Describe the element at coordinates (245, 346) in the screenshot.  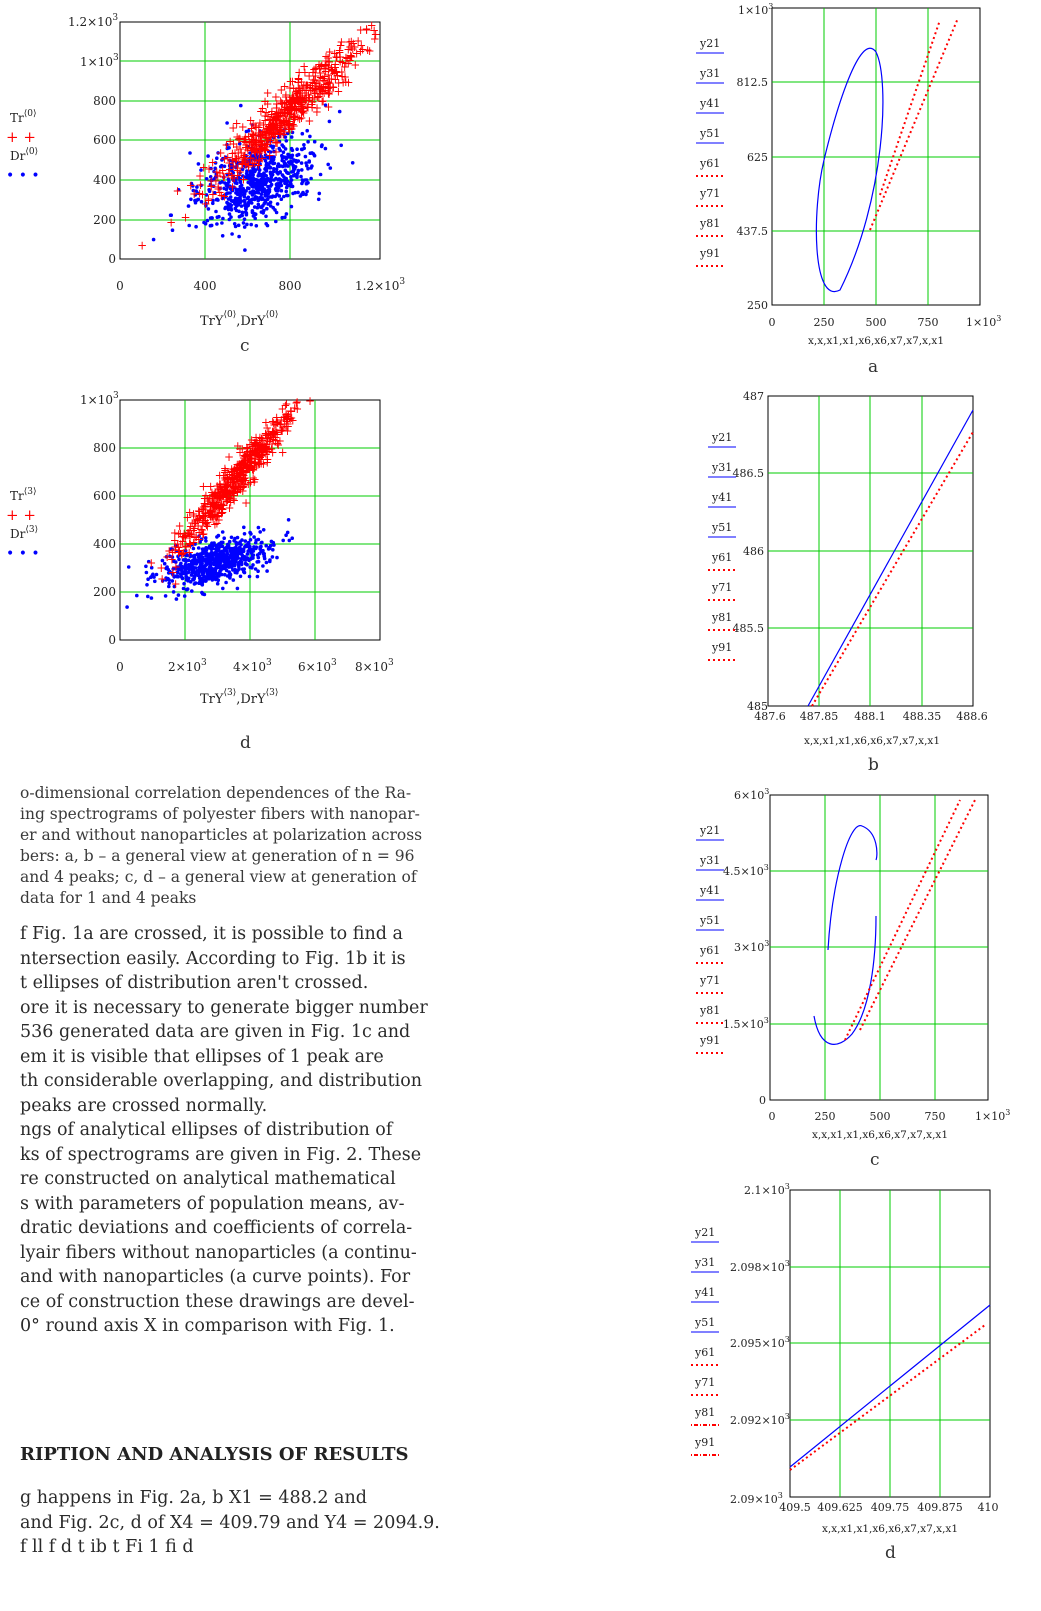
I see `left-letter-c: c` at that location.